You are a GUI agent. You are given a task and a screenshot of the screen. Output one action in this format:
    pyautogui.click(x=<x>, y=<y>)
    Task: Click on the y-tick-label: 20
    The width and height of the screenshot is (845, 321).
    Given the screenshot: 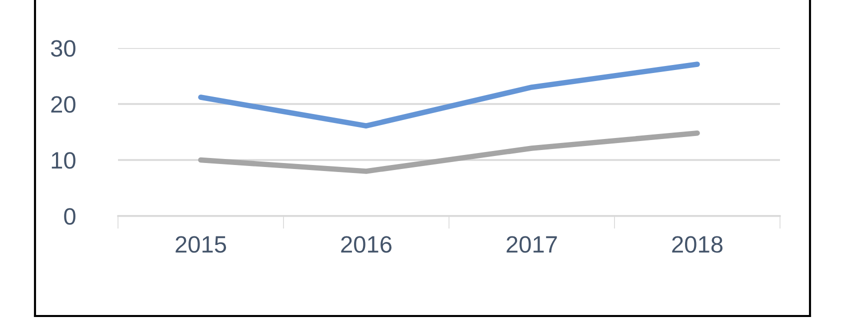 What is the action you would take?
    pyautogui.click(x=63, y=104)
    